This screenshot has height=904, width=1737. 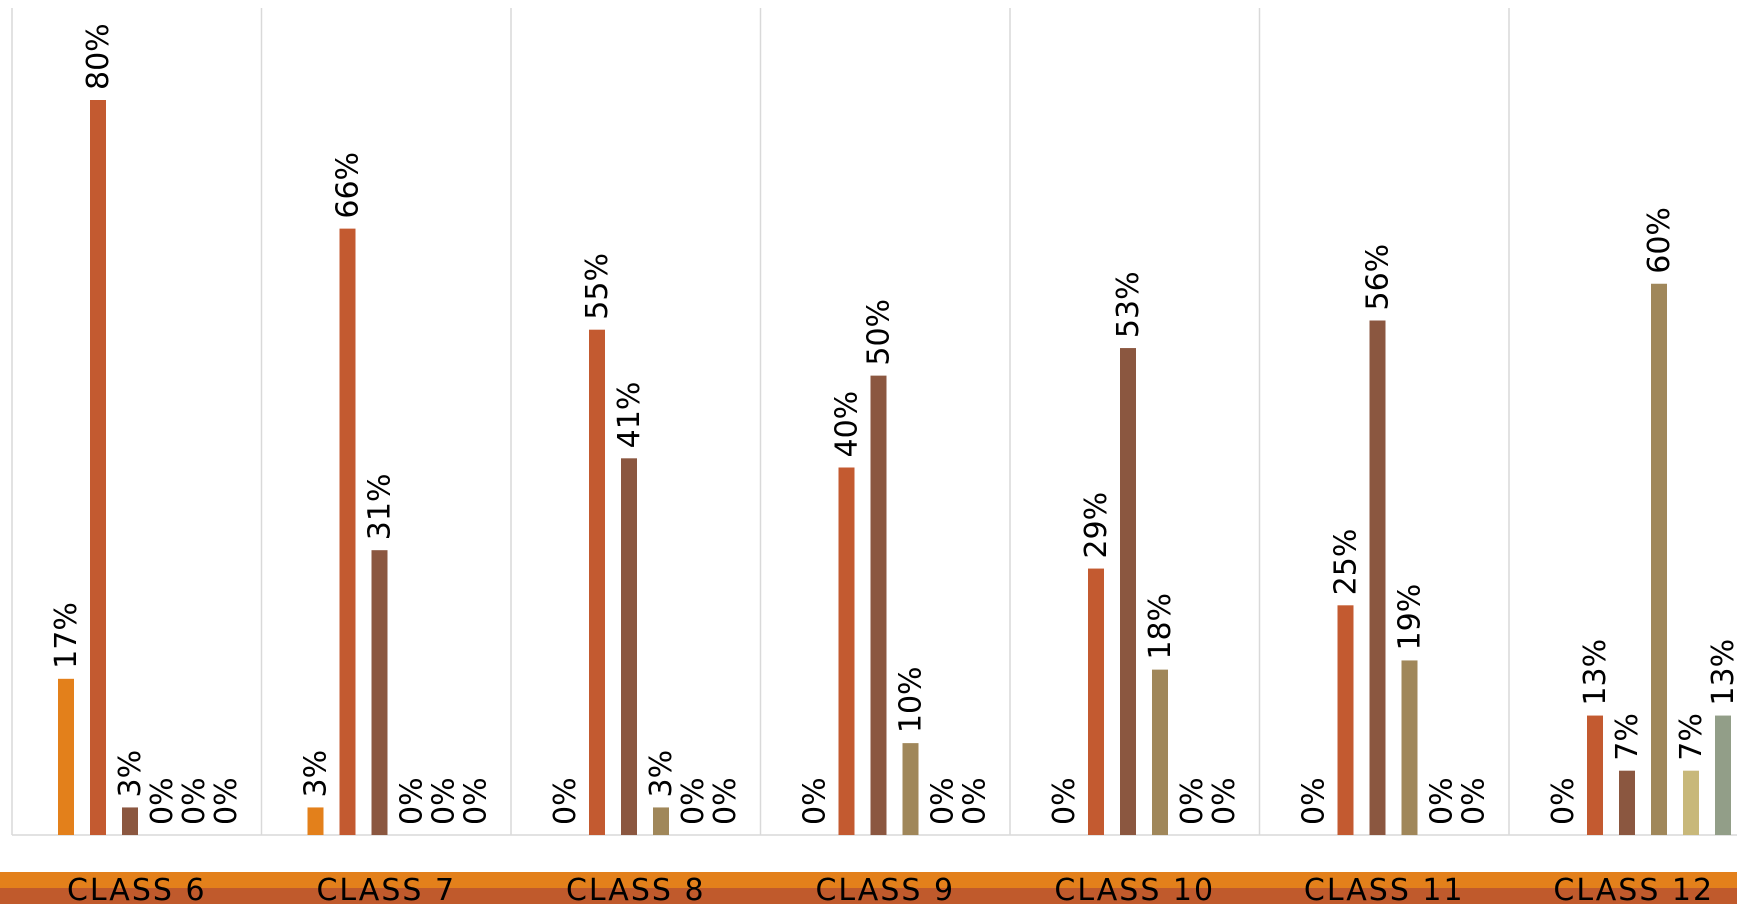 I want to click on data-label: 25%, so click(x=1346, y=562).